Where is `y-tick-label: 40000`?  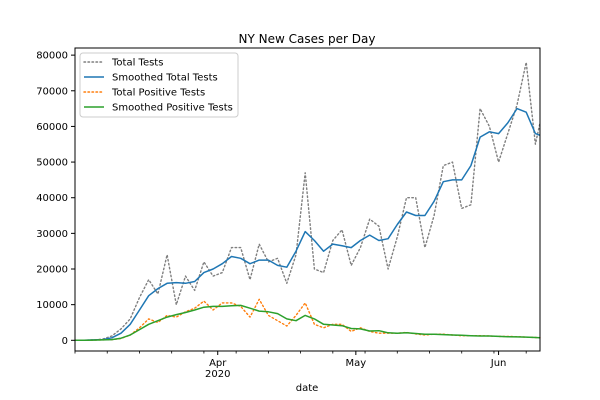
y-tick-label: 40000 is located at coordinates (52, 198).